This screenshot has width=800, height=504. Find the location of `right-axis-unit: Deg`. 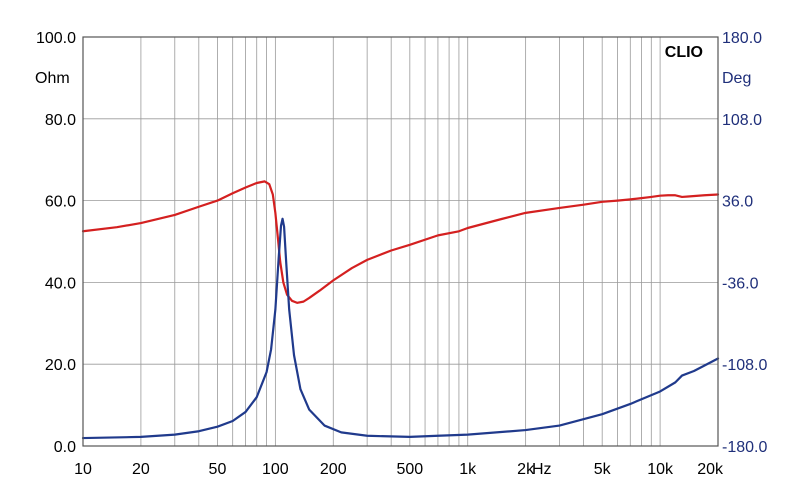

right-axis-unit: Deg is located at coordinates (736, 78).